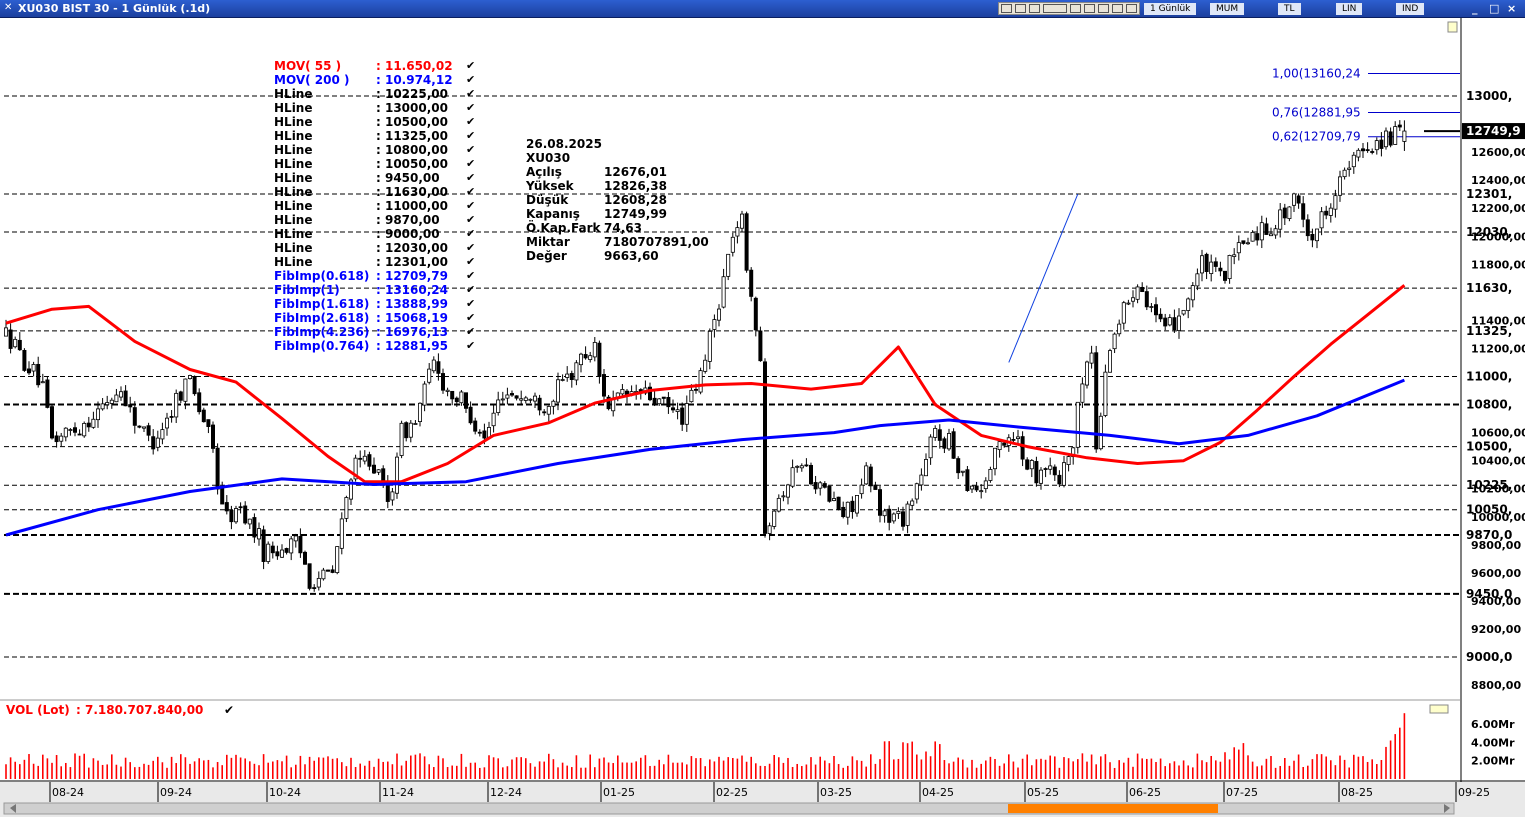 The width and height of the screenshot is (1525, 819). I want to click on currency-option: TL, so click(1289, 9).